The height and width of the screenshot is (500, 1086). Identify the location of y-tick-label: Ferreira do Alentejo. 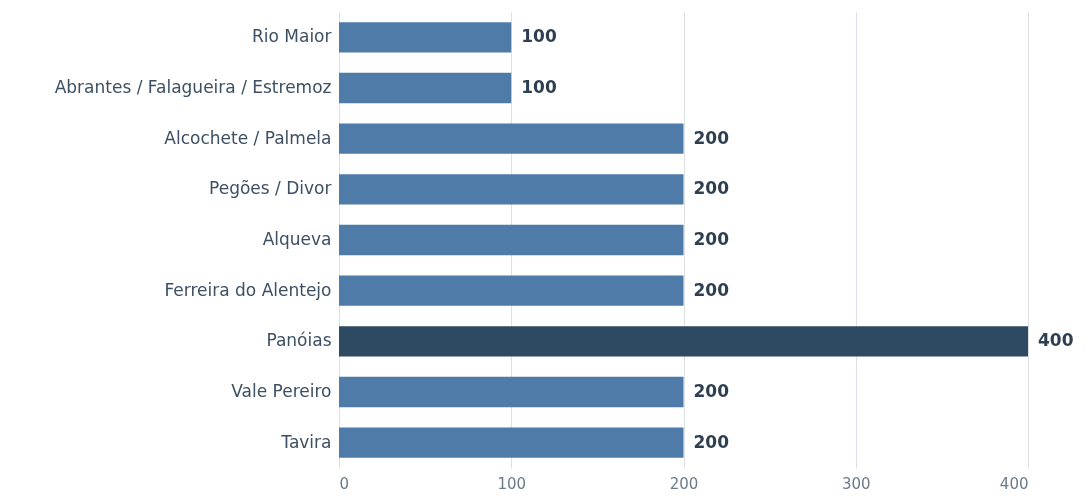
(248, 289).